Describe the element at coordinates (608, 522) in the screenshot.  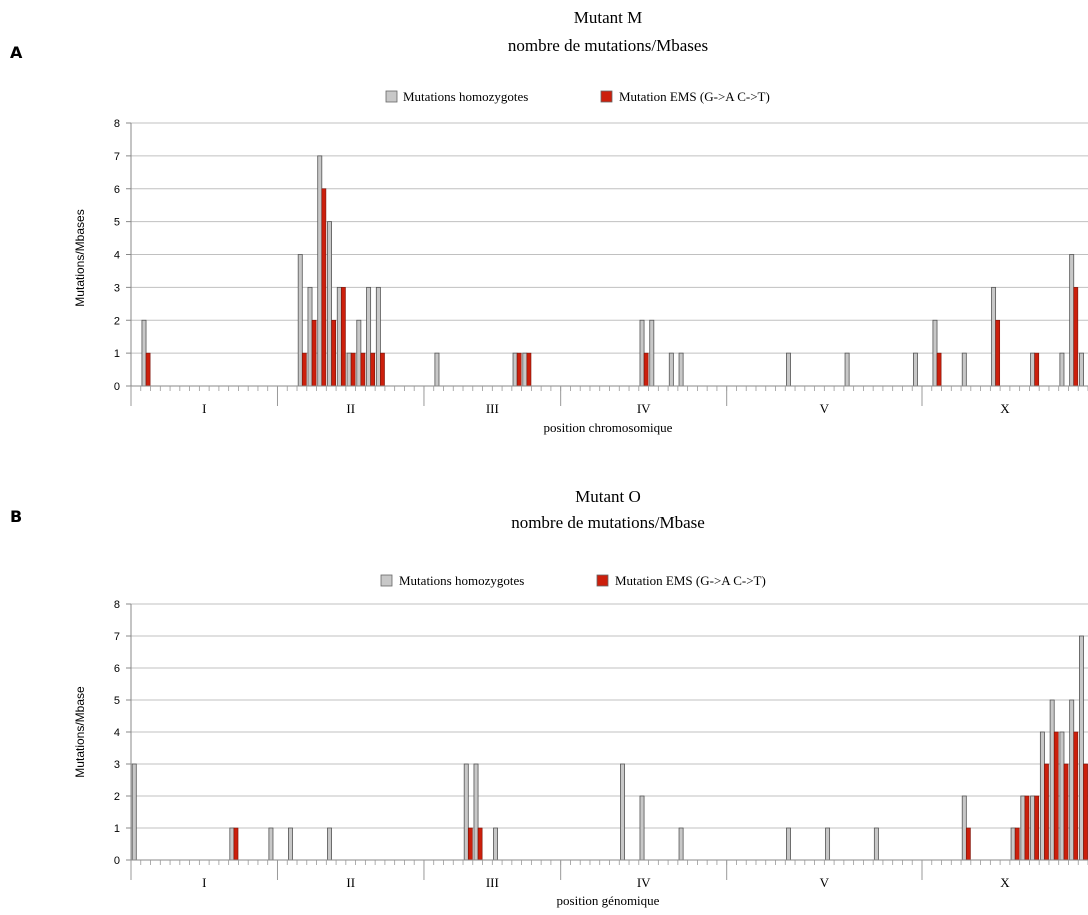
I see `chart-subtitle-b: nombre de mutations/Mbase` at that location.